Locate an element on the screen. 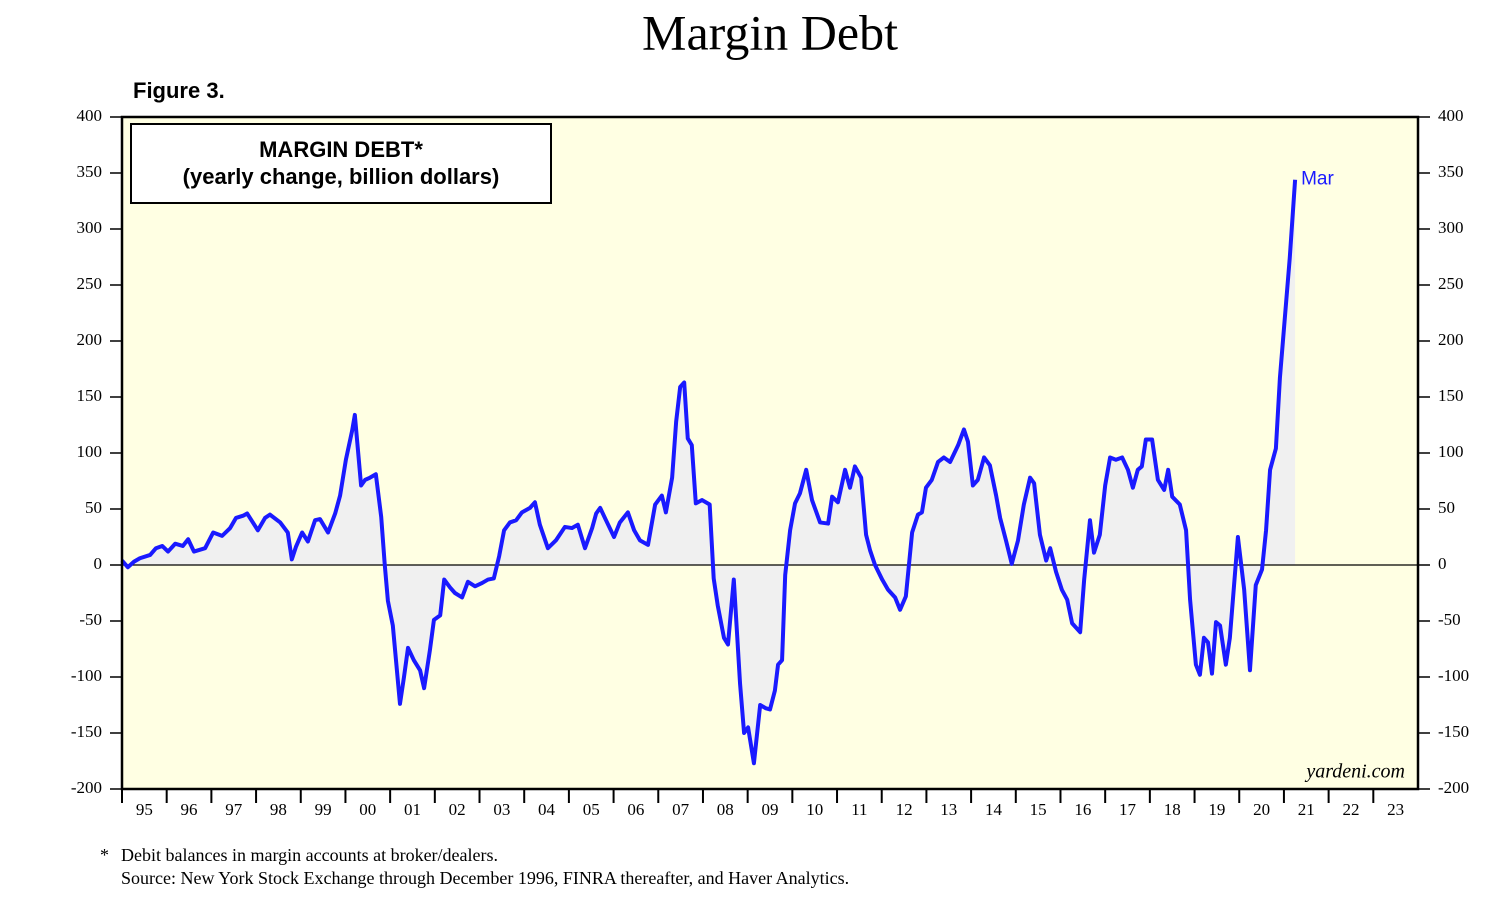  x-tick-label: 02 is located at coordinates (457, 809).